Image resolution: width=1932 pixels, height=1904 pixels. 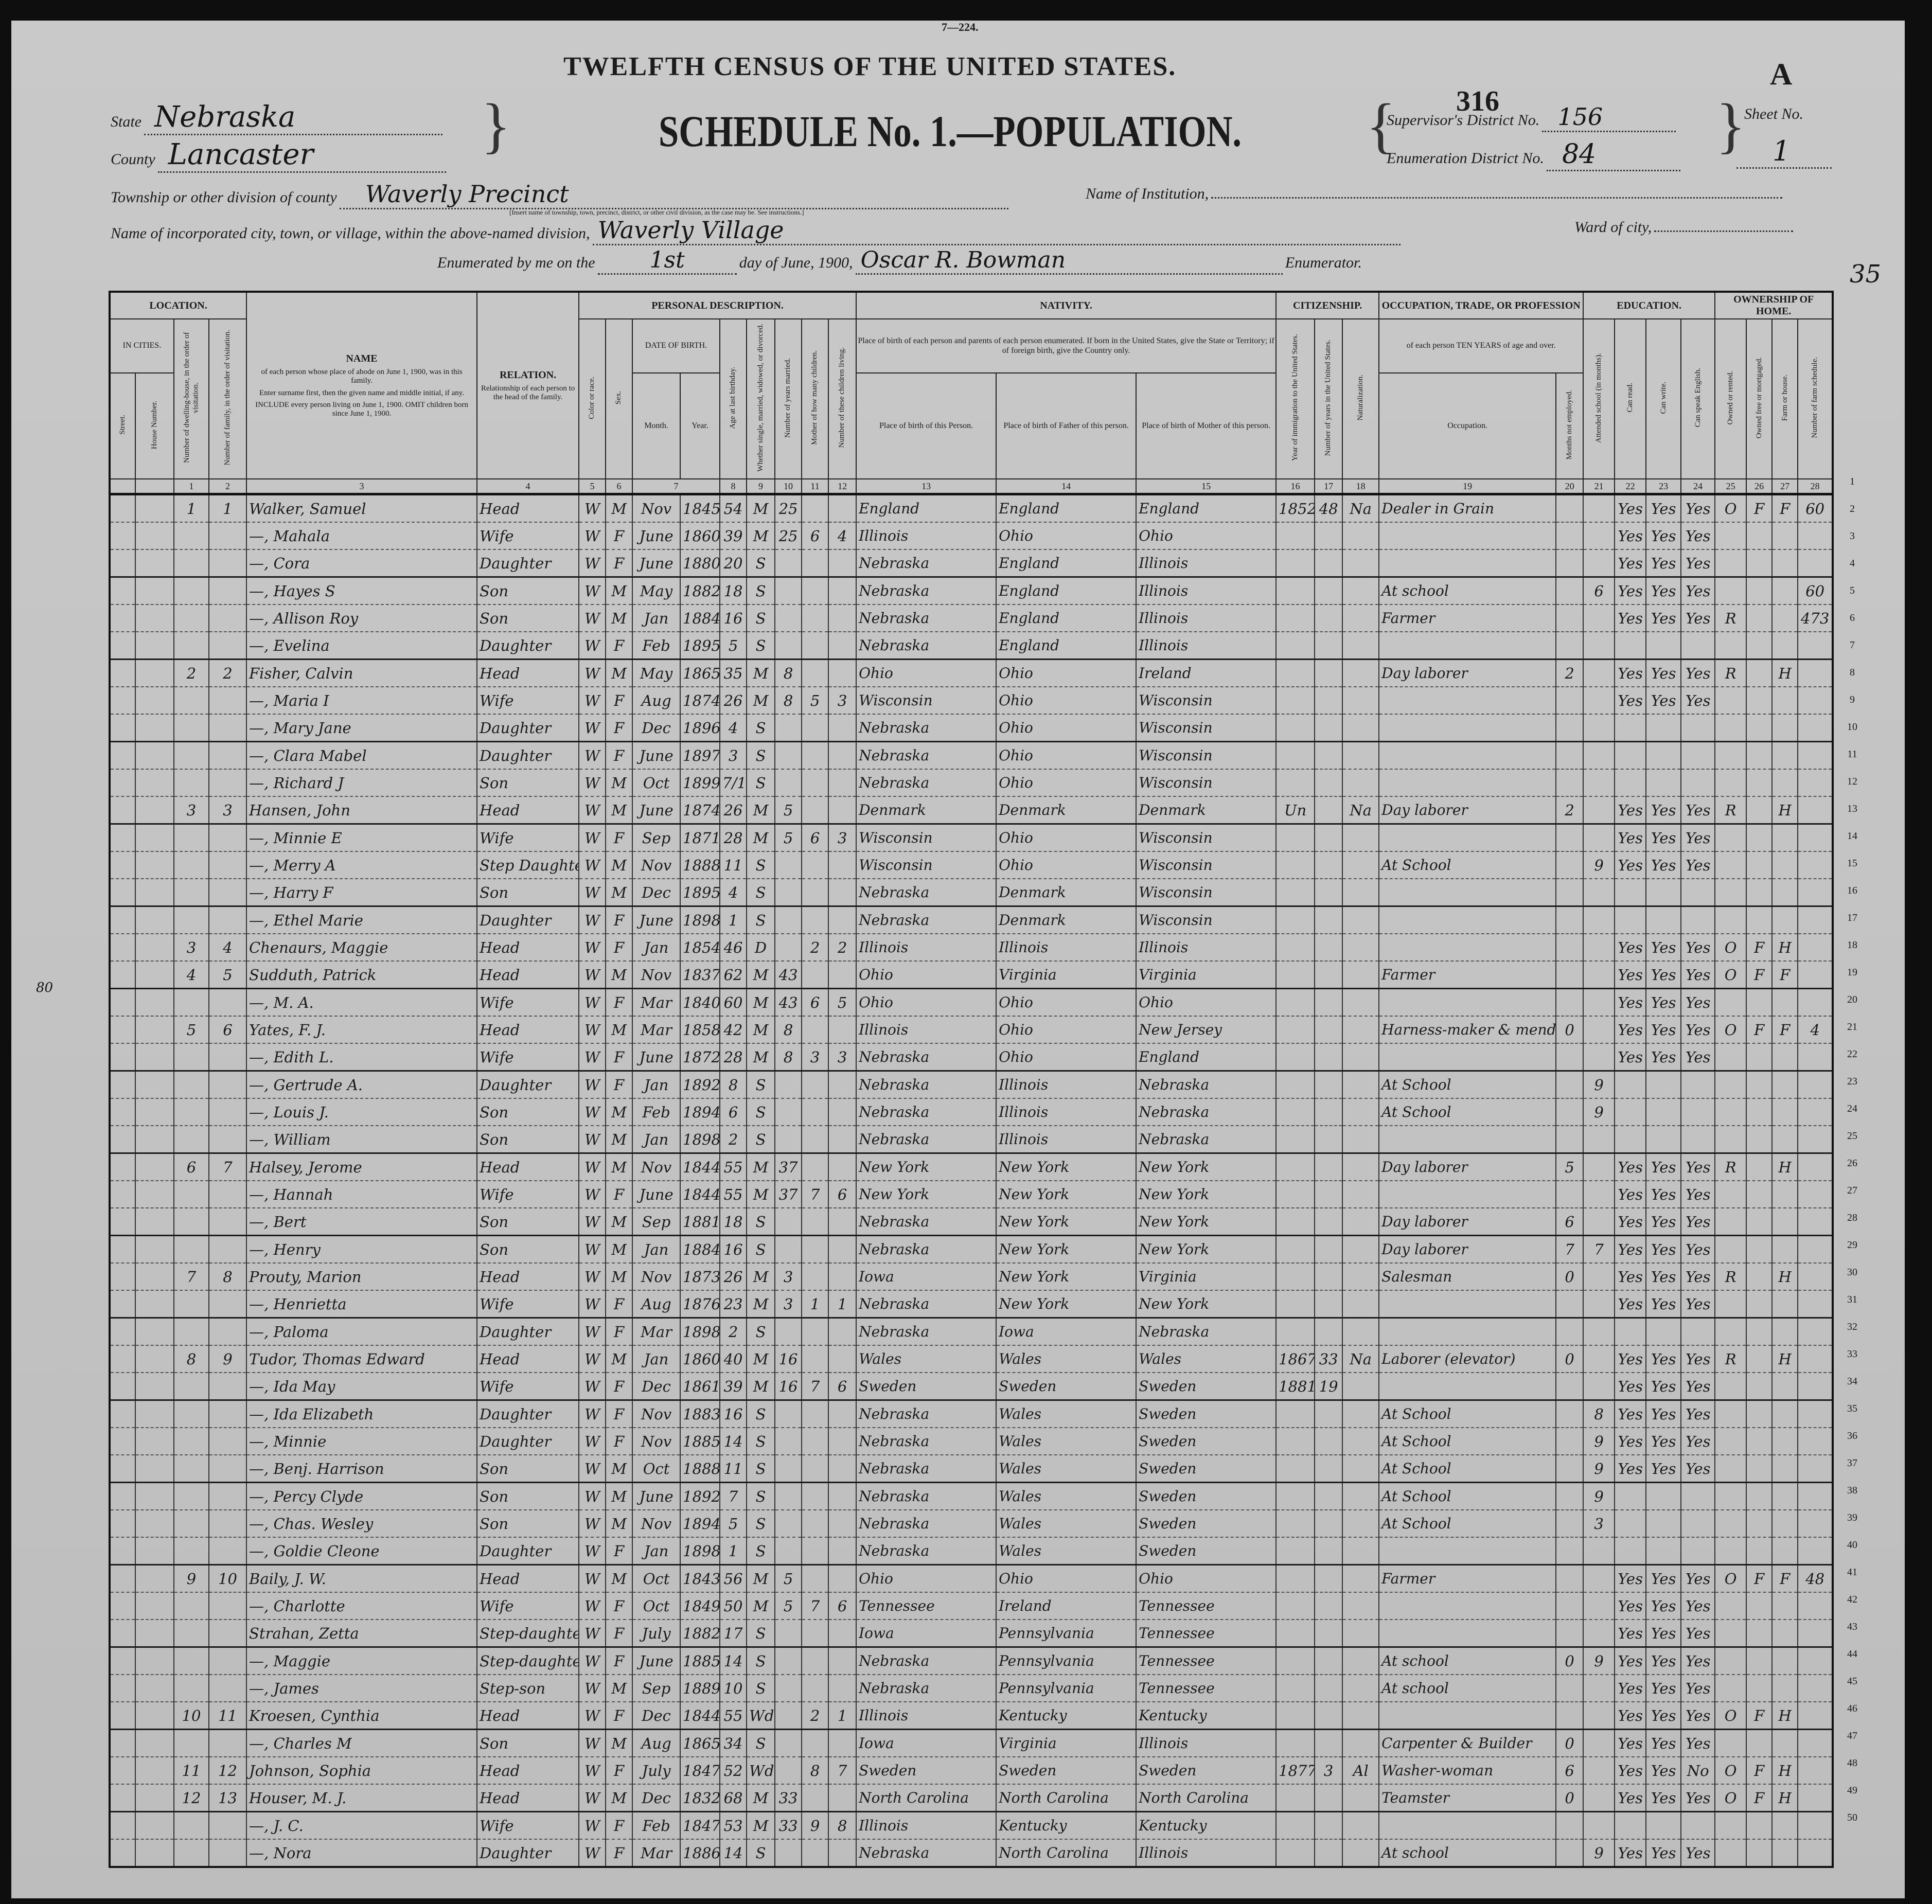 What do you see at coordinates (528, 755) in the screenshot?
I see `cell-relation: Daughter` at bounding box center [528, 755].